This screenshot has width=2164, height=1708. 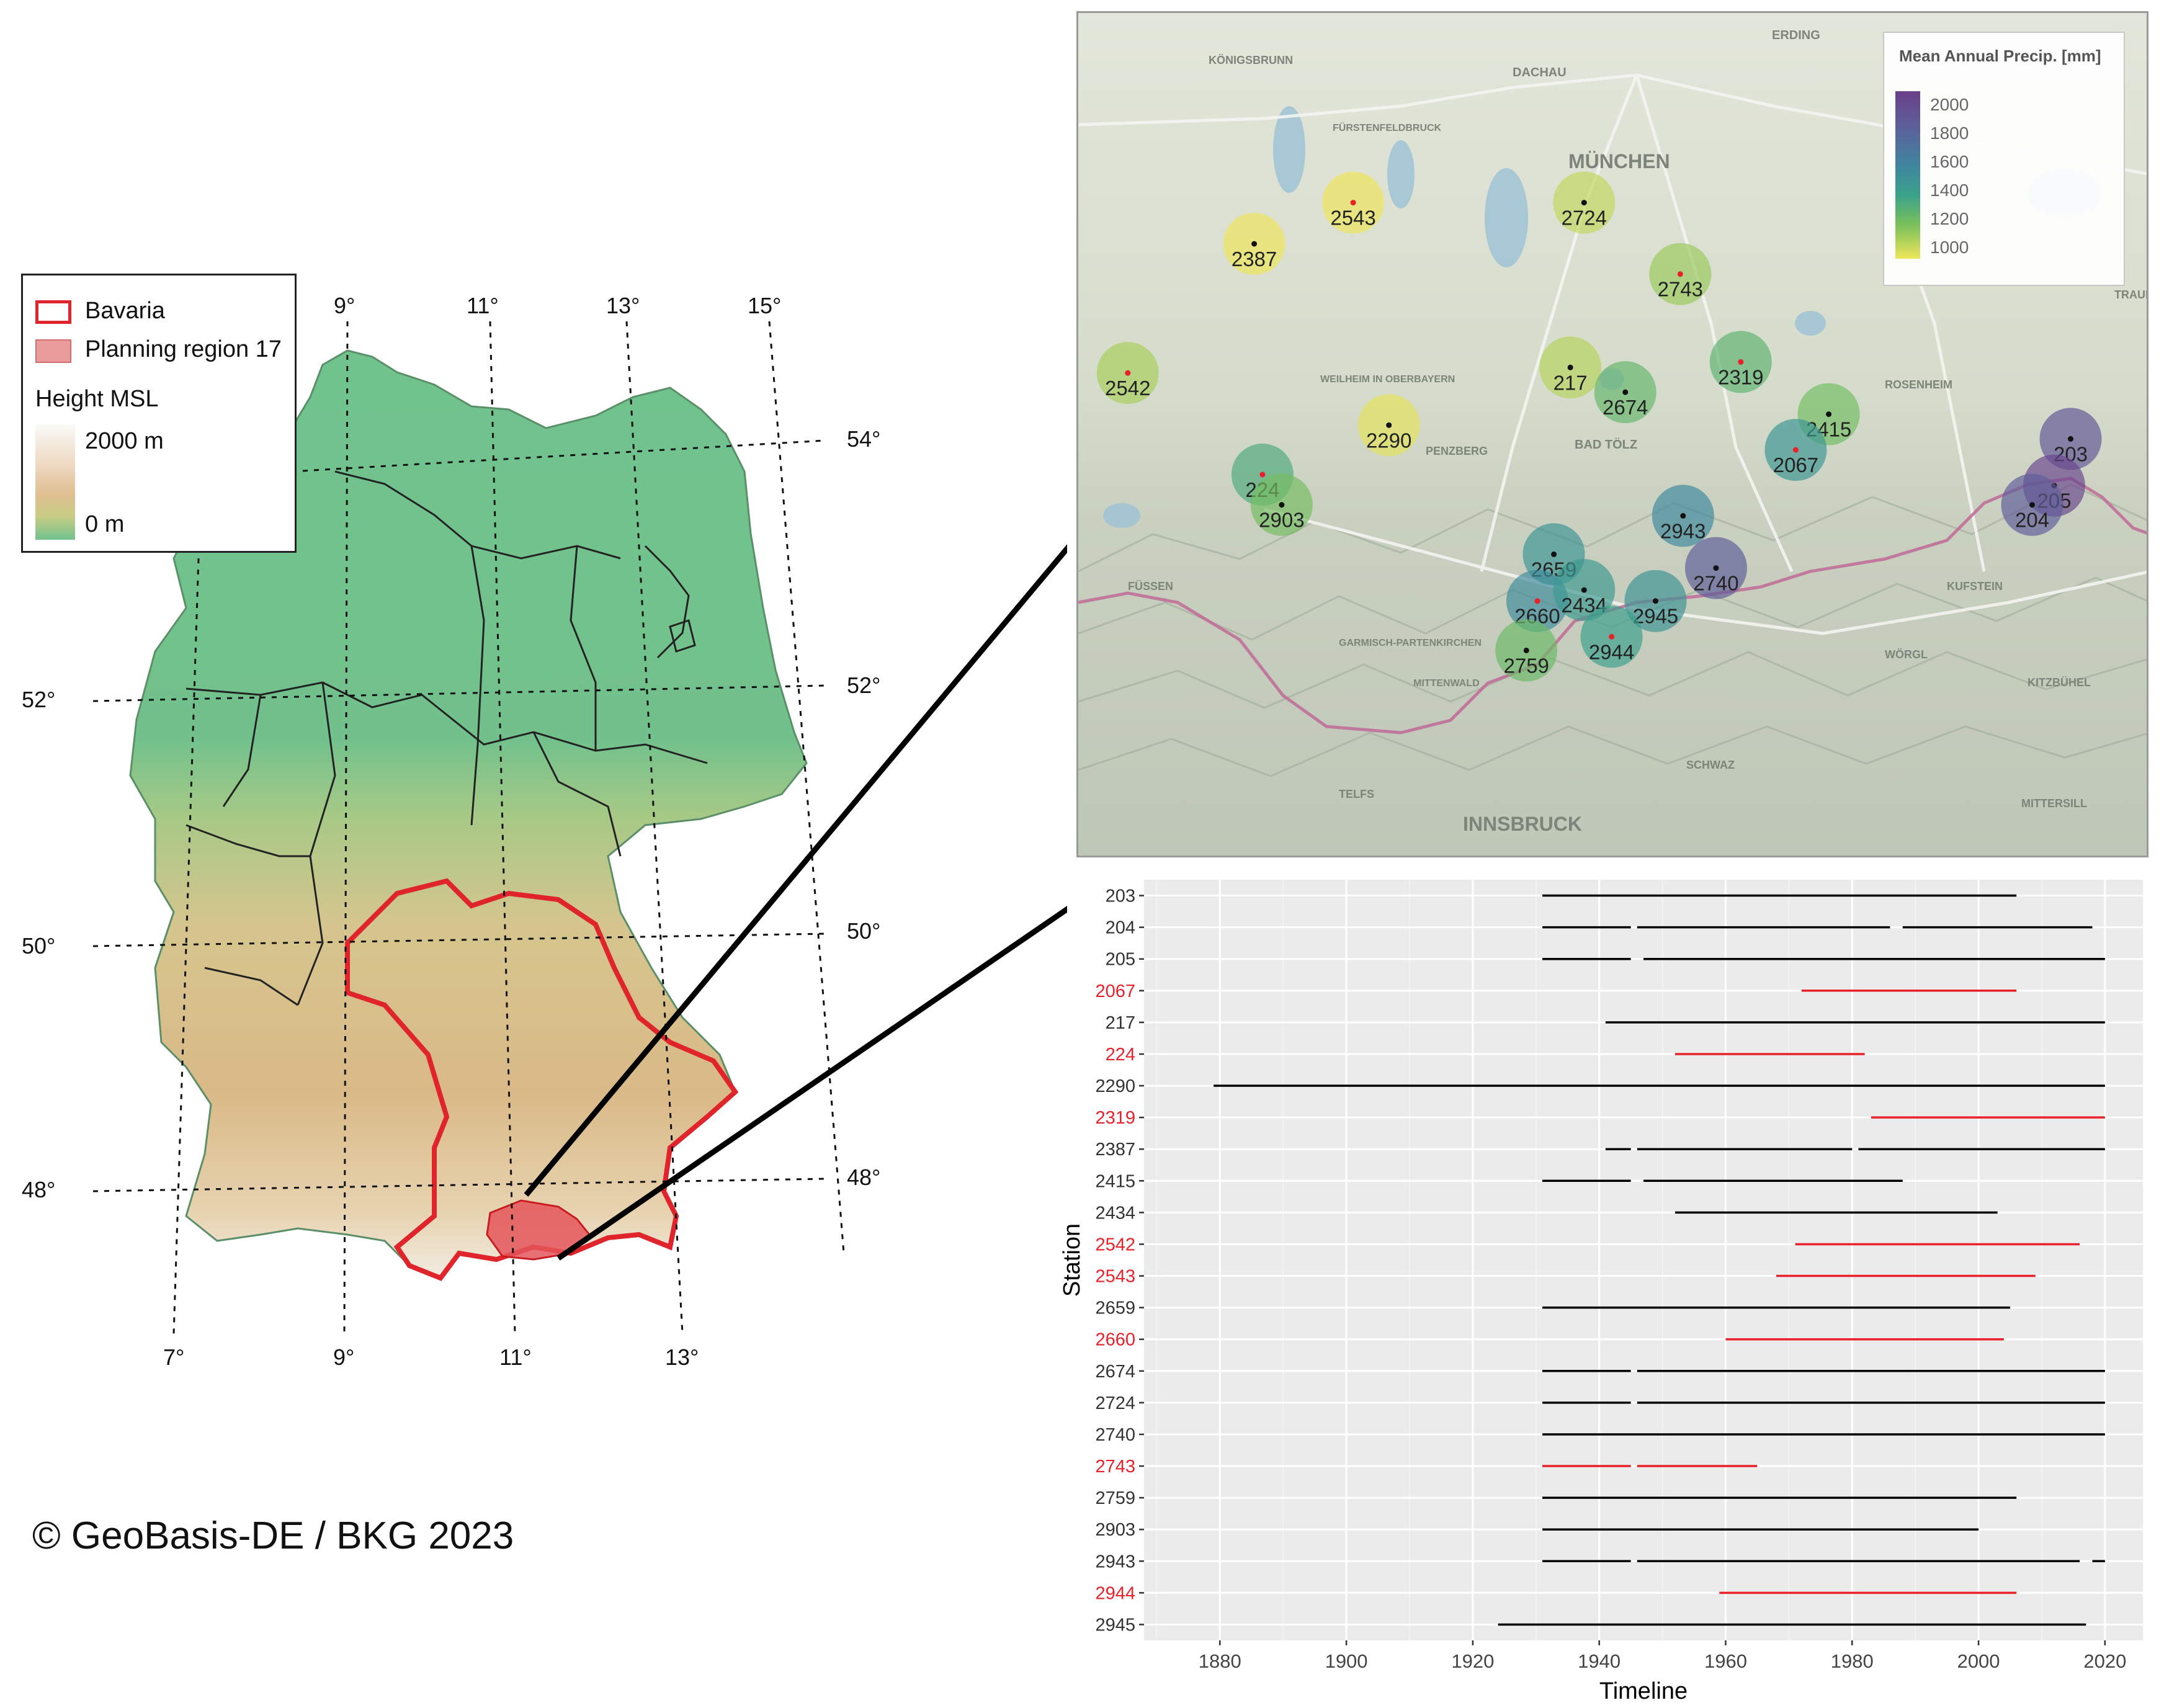 What do you see at coordinates (1540, 73) in the screenshot?
I see `place-dachau: DACHAU` at bounding box center [1540, 73].